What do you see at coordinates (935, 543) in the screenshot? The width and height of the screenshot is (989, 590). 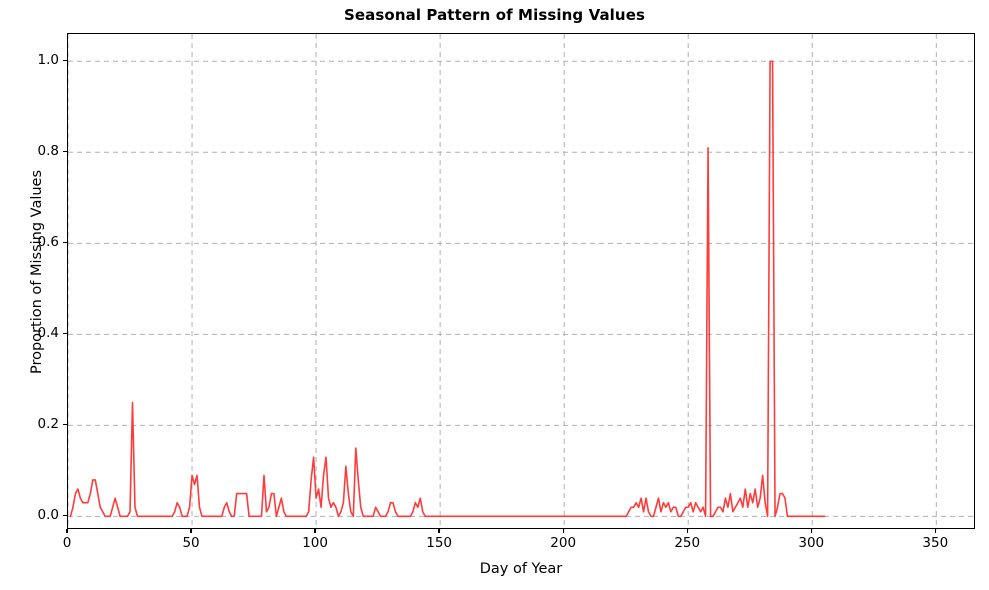 I see `x-tick-label: 350` at bounding box center [935, 543].